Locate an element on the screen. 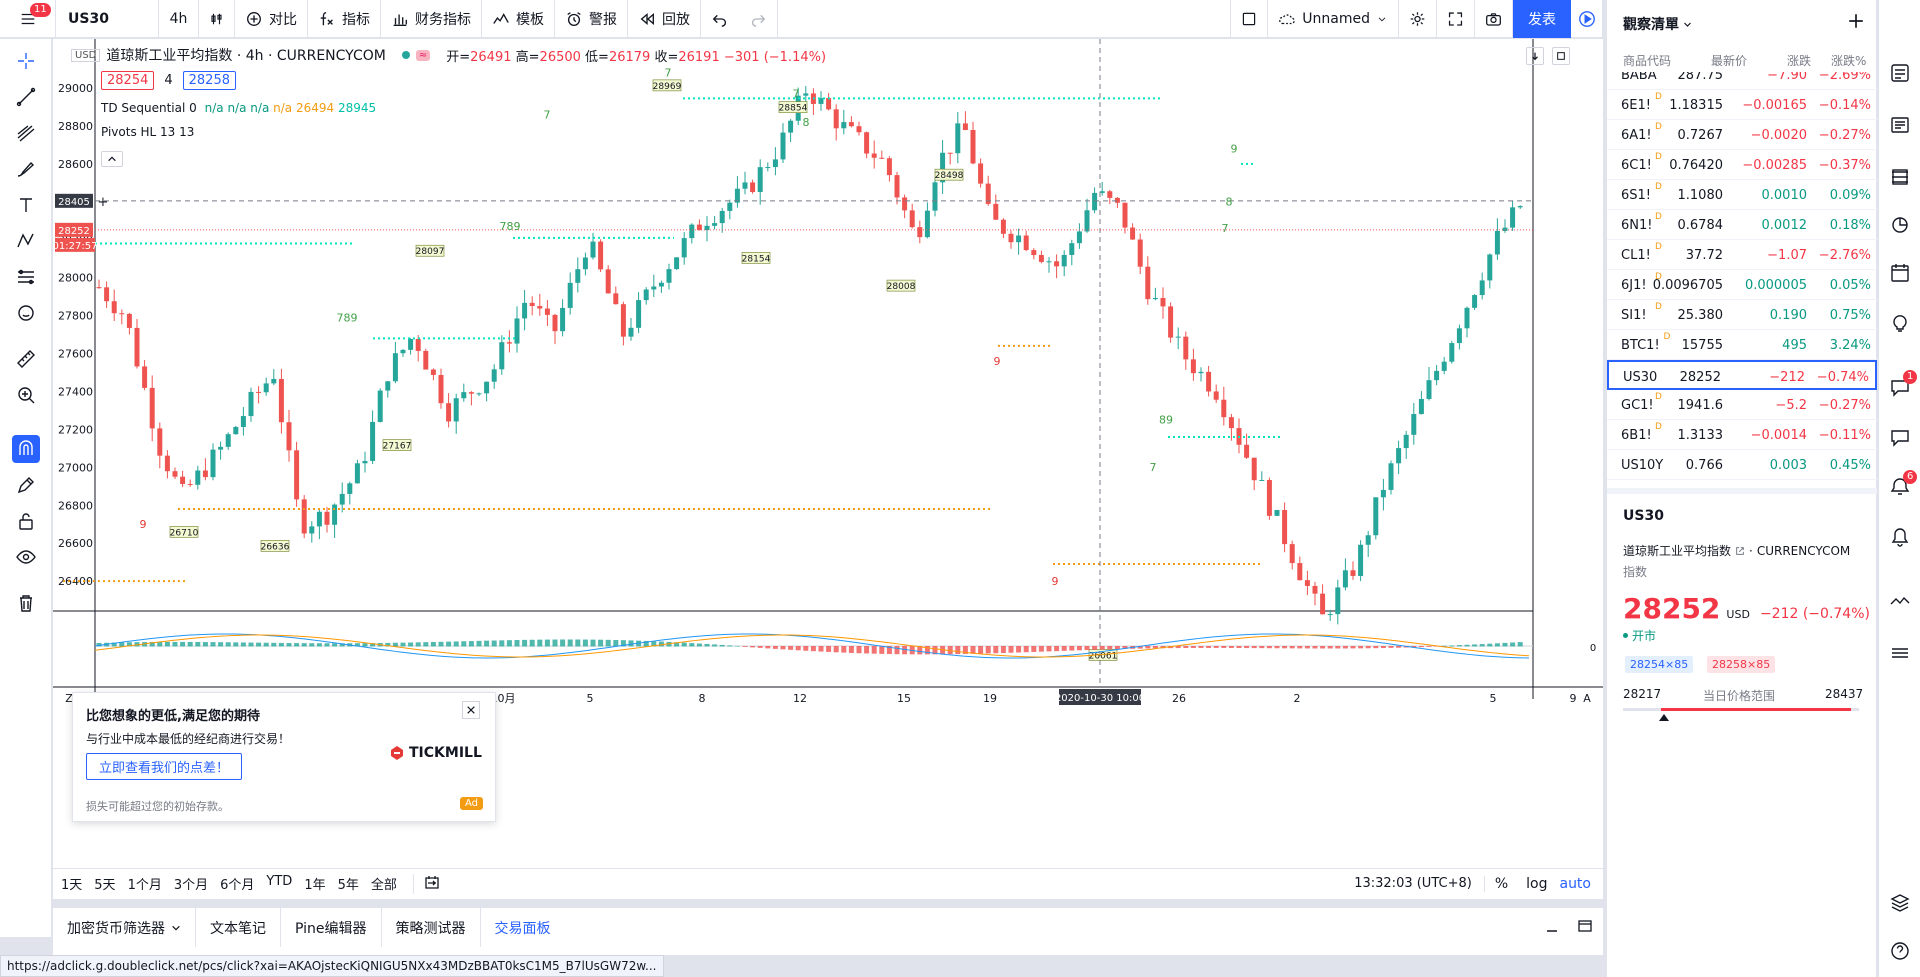 The width and height of the screenshot is (1920, 977). zoom-tool is located at coordinates (26, 395).